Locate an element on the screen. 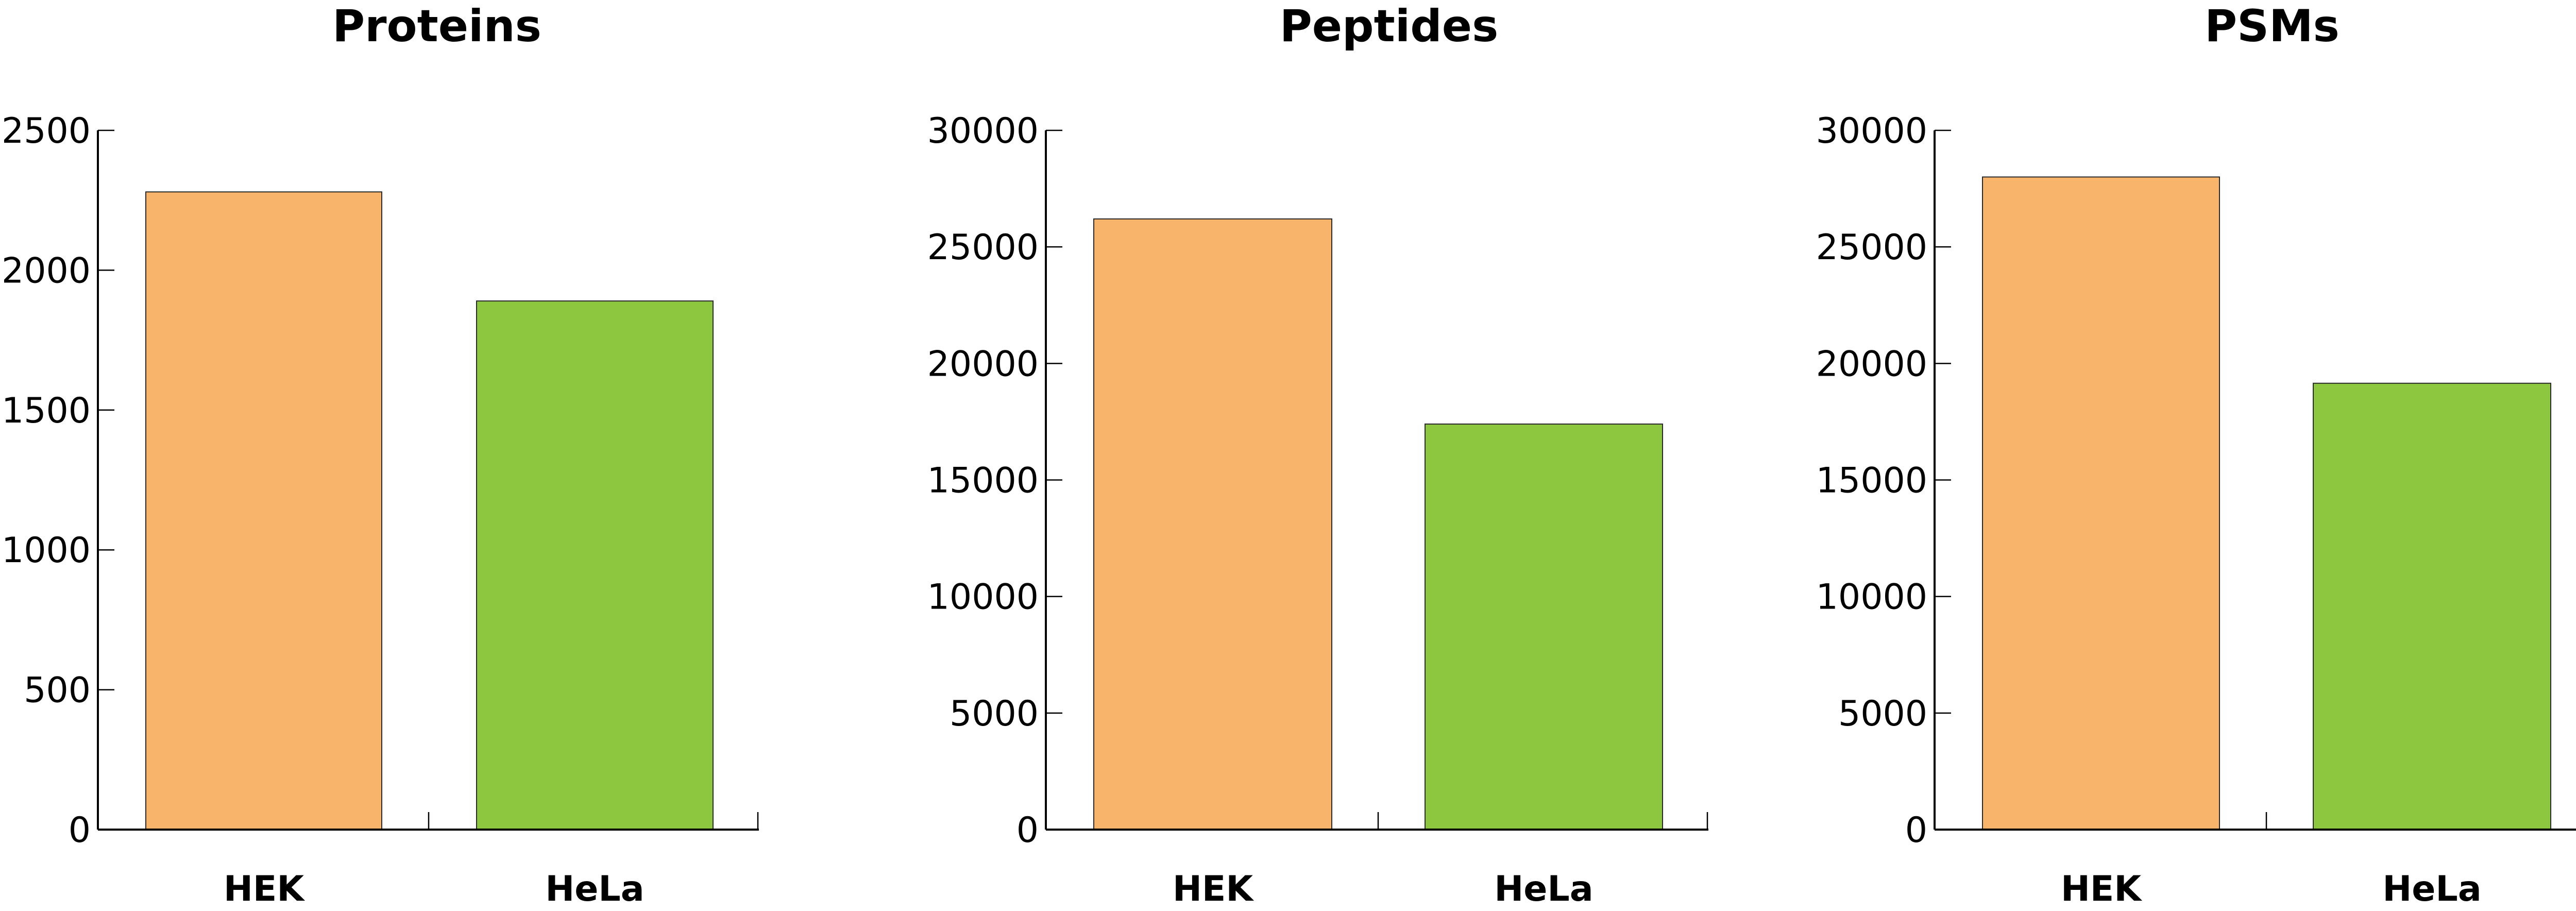 The width and height of the screenshot is (2576, 911). y-tick-label: 2000 is located at coordinates (46, 270).